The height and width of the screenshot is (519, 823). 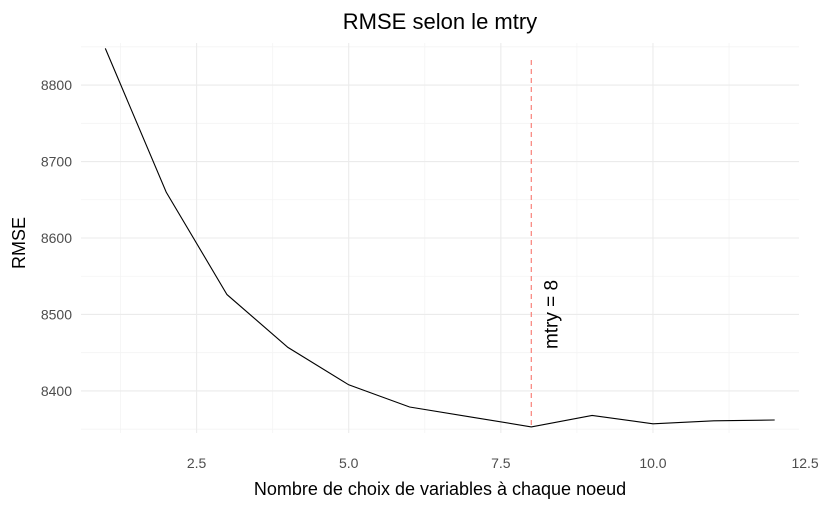 I want to click on x-tick-label: 7.5, so click(x=501, y=463).